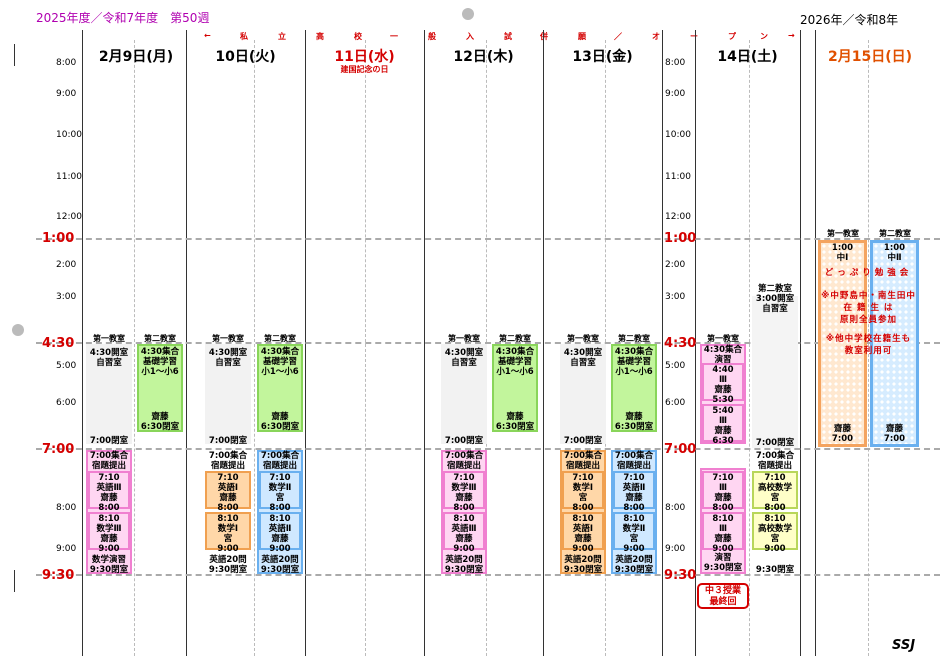 This screenshot has width=940, height=664. I want to click on class-block: 7:10 数学Ⅱ 宮 8:00, so click(280, 492).